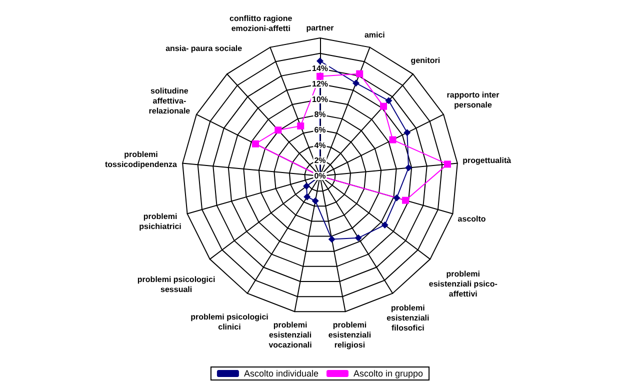 This screenshot has width=640, height=384. Describe the element at coordinates (290, 335) in the screenshot. I see `spoke-label: problemi esistenziali vocazionali` at that location.